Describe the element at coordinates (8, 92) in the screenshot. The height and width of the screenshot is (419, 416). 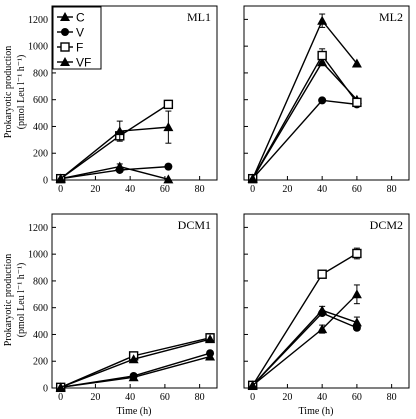
I see `y-axis-label-top-line1: Prokaryotic production` at that location.